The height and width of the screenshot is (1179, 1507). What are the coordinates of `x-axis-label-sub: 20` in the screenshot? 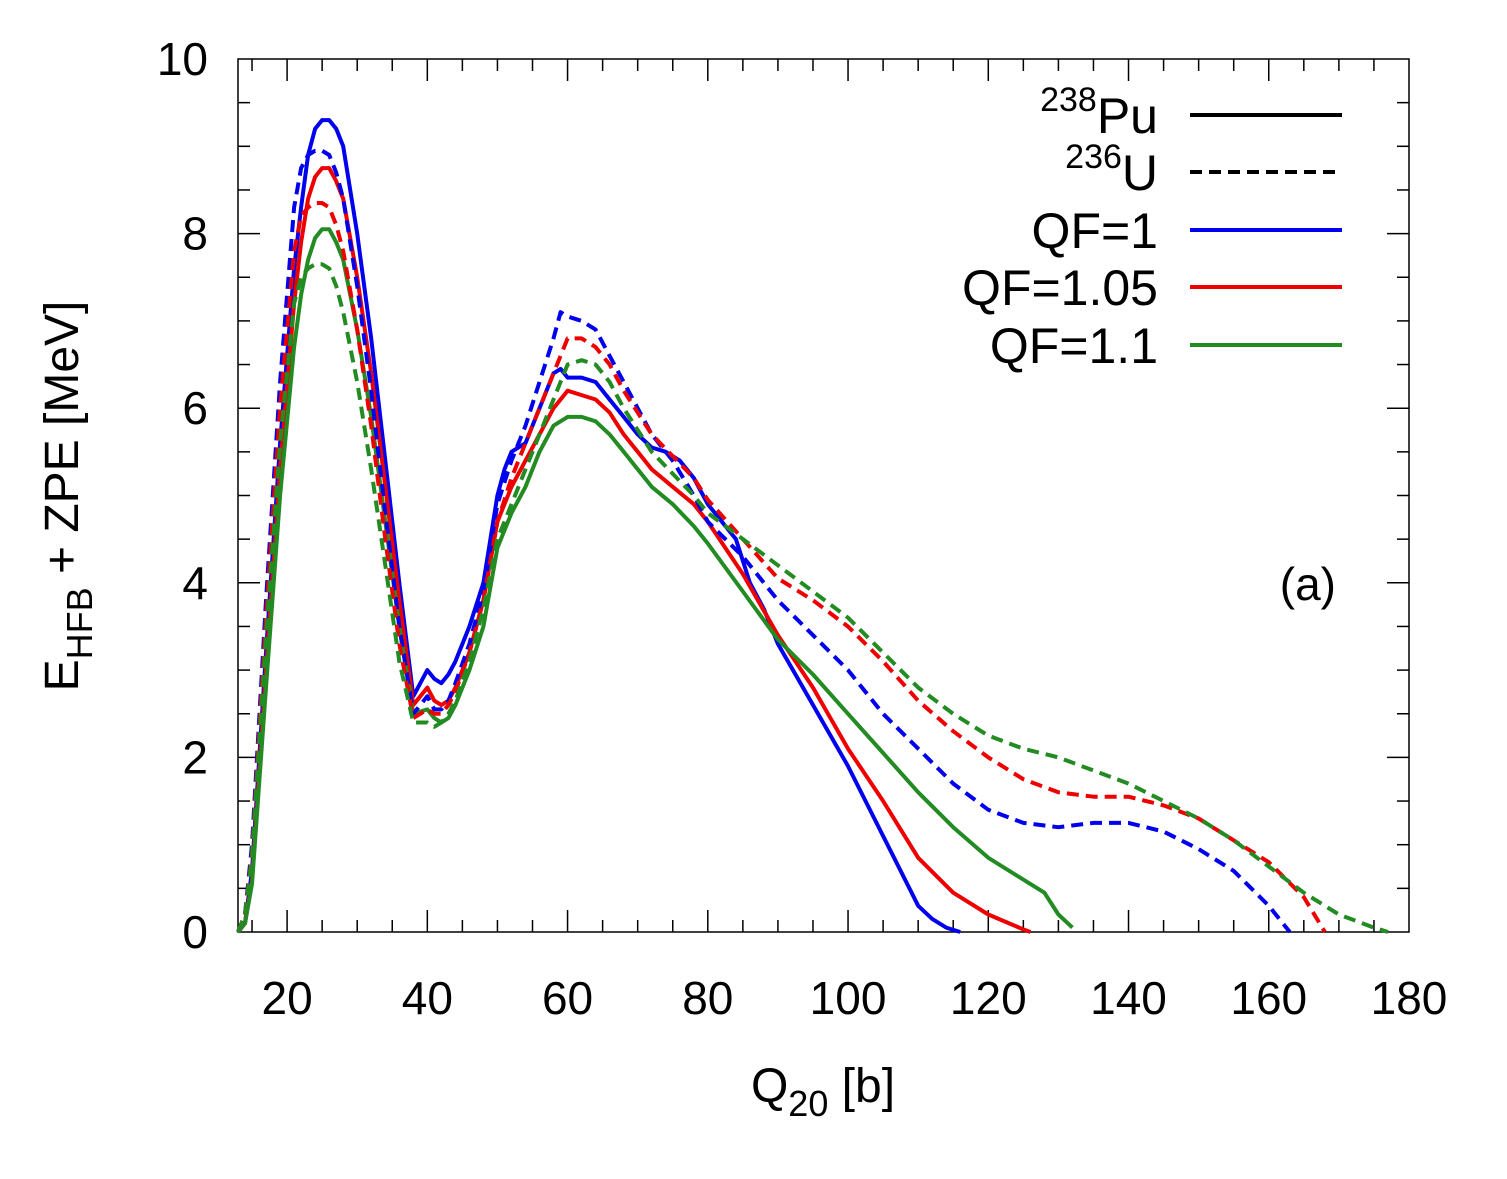 It's located at (808, 1103).